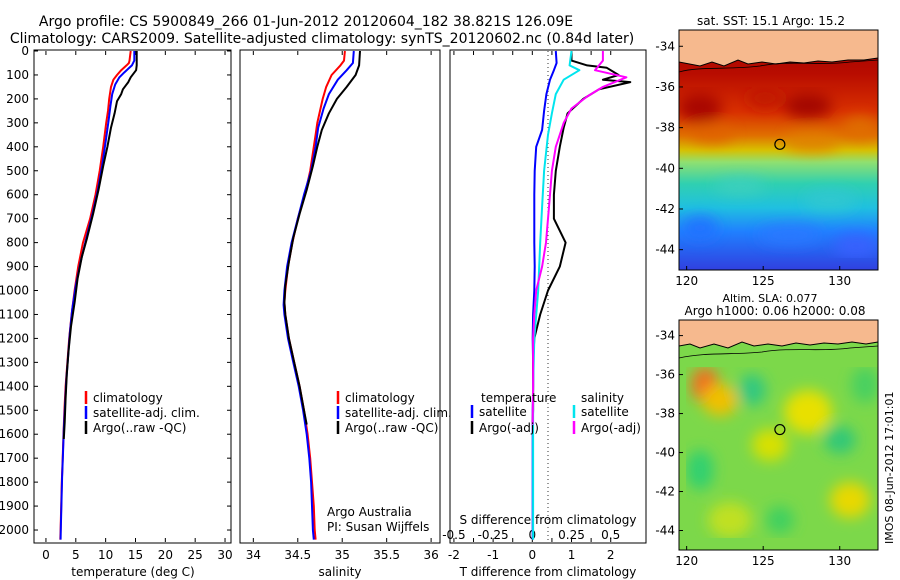 The width and height of the screenshot is (900, 580). I want to click on depth-tick-label: 2000, so click(14, 530).